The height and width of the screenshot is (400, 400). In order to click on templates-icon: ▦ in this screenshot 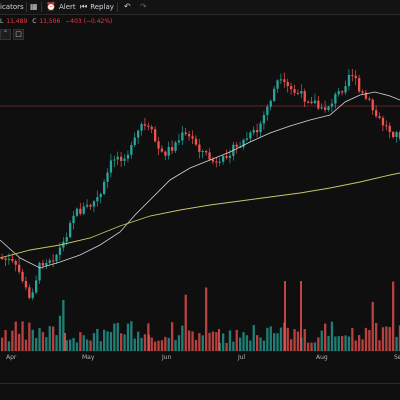, I will do `click(34, 6)`.